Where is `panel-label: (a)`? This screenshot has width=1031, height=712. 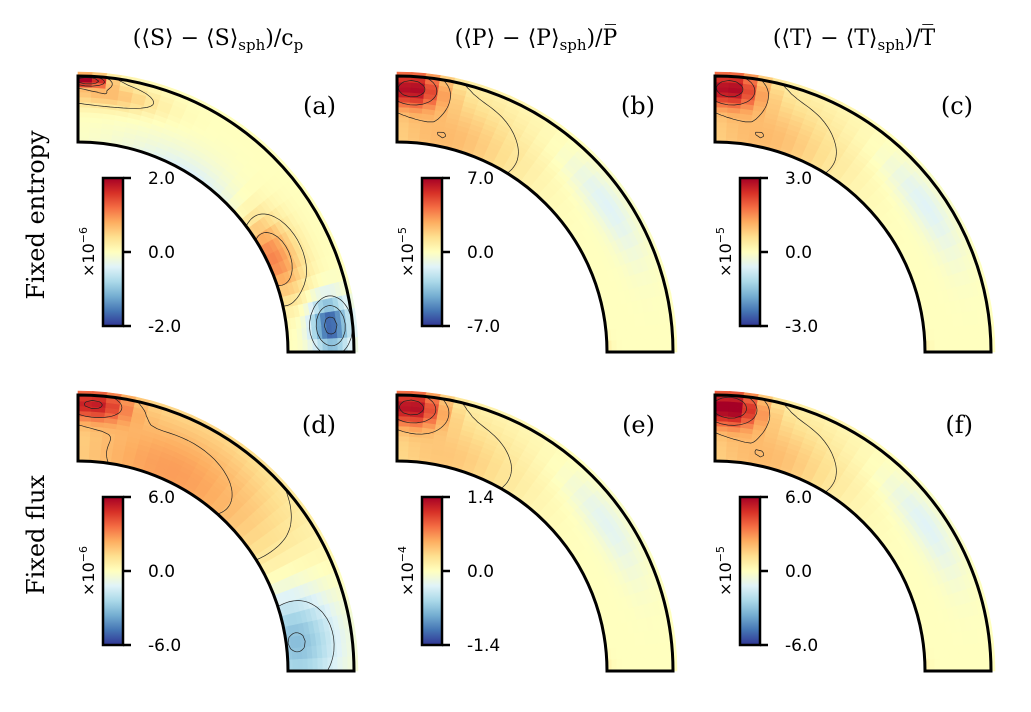
panel-label: (a) is located at coordinates (319, 106).